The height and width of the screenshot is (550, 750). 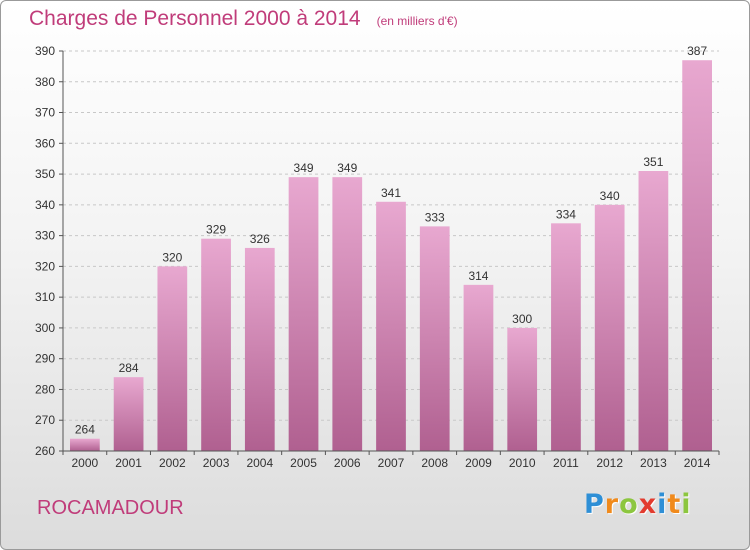 What do you see at coordinates (417, 21) in the screenshot?
I see `chart-subtitle: (en milliers d'€)` at bounding box center [417, 21].